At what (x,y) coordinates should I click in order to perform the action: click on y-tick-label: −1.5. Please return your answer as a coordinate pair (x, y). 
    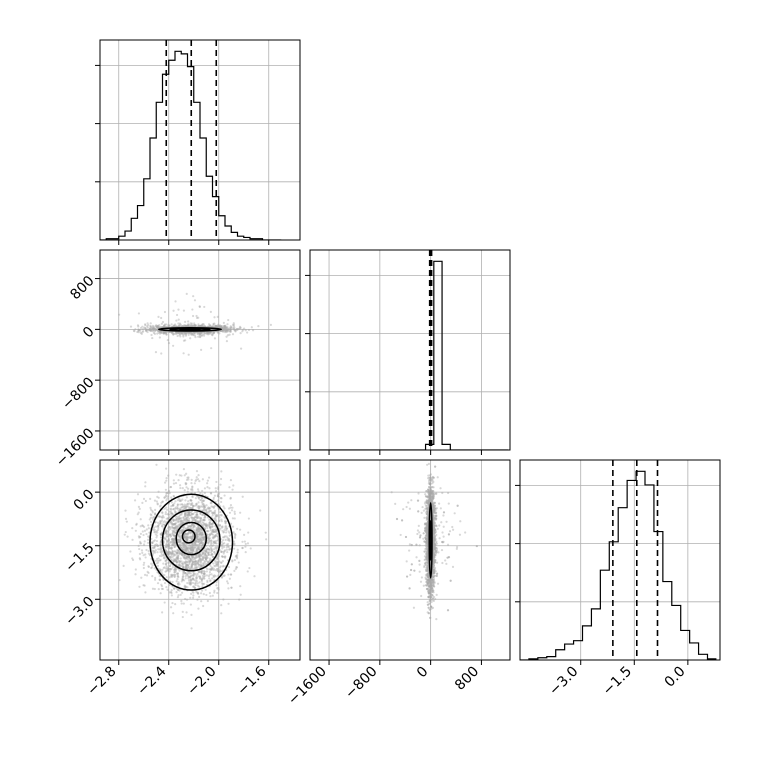
    Looking at the image, I should click on (79, 557).